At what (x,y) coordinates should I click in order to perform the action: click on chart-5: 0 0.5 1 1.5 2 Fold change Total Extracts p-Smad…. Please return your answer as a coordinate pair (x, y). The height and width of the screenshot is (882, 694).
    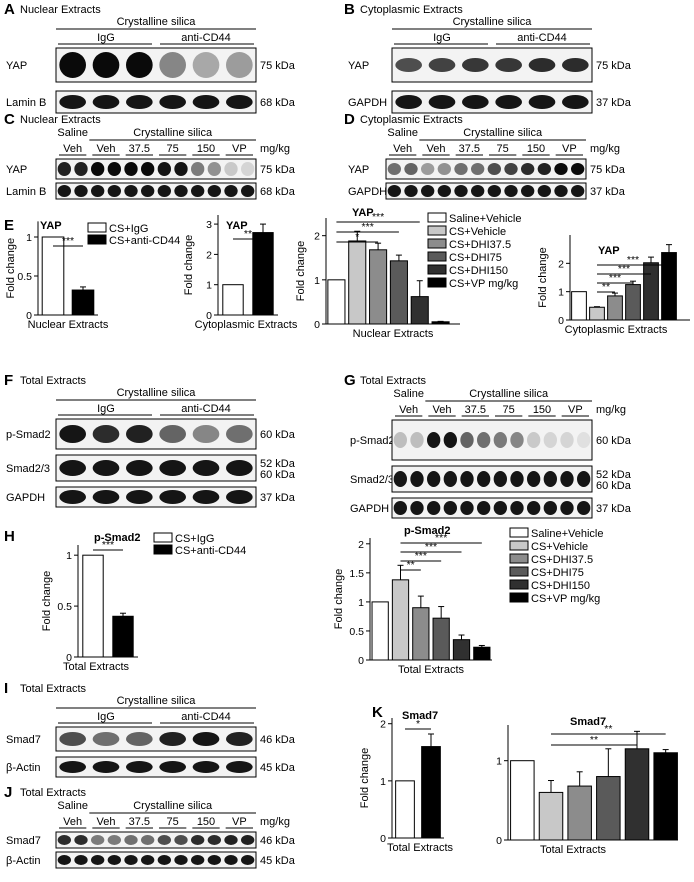
    Looking at the image, I should click on (412, 600).